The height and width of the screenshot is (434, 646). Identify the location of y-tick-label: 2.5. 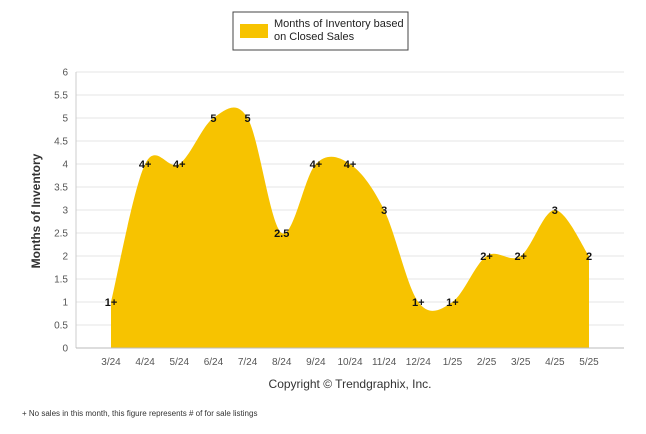
(61, 234).